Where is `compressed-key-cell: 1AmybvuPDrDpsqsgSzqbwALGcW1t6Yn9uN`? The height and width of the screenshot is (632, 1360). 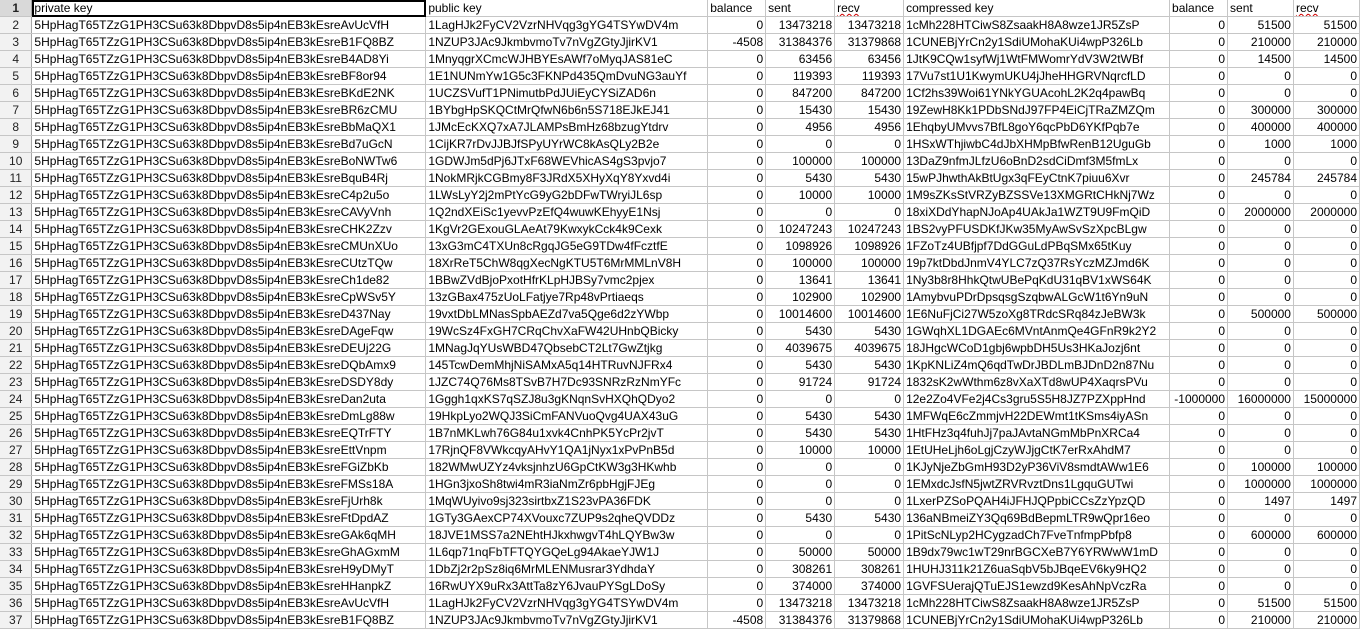
compressed-key-cell: 1AmybvuPDrDpsqsgSzqbwALGcW1t6Yn9uN is located at coordinates (1037, 297).